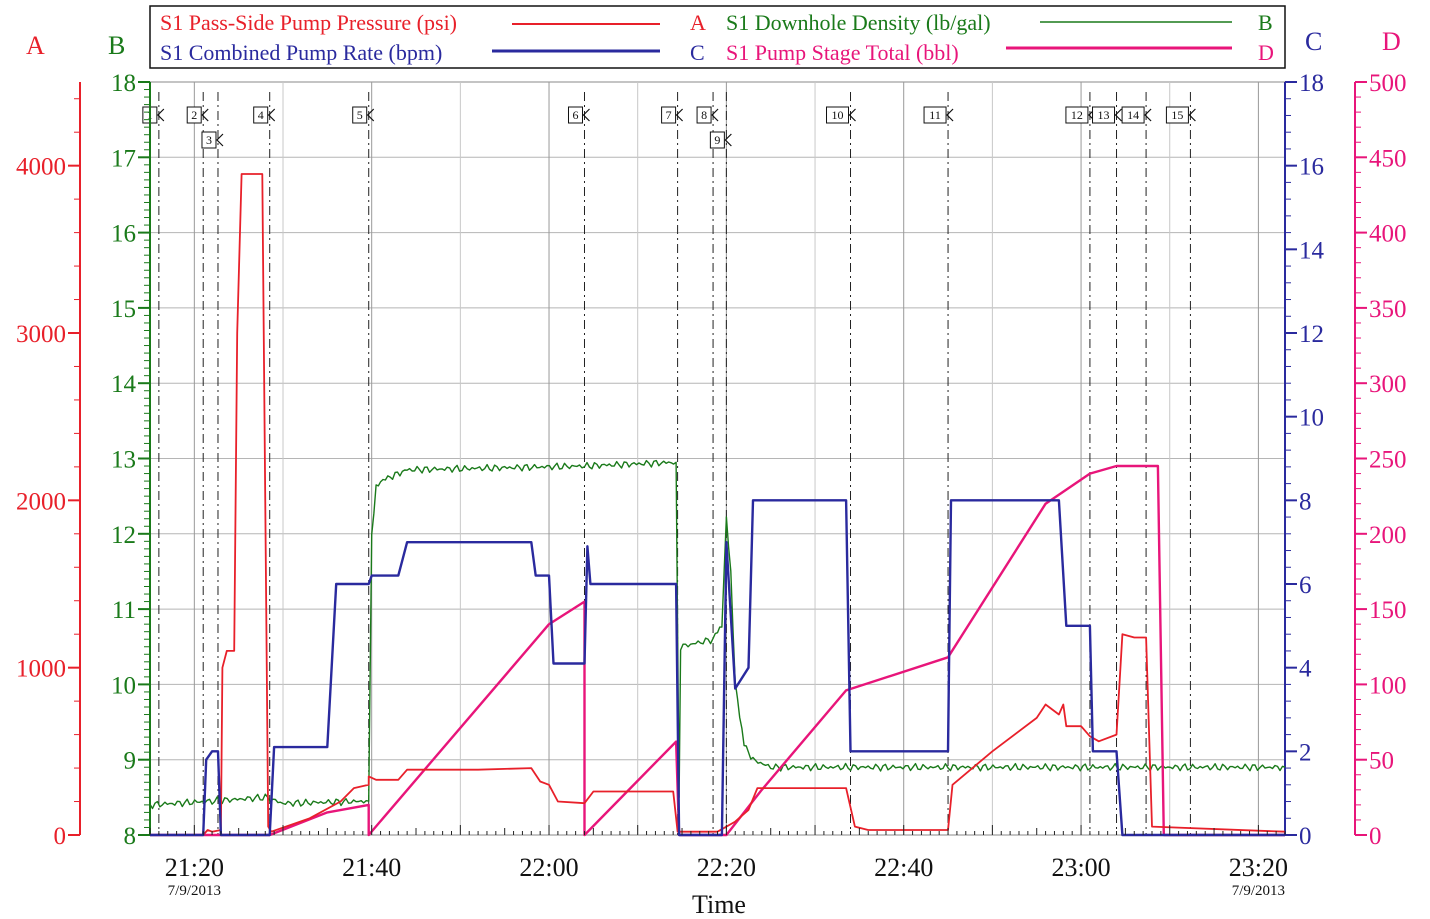  Describe the element at coordinates (842, 52) in the screenshot. I see `legend-entry-stage-total: S1 Pump Stage Total (bbl)` at that location.